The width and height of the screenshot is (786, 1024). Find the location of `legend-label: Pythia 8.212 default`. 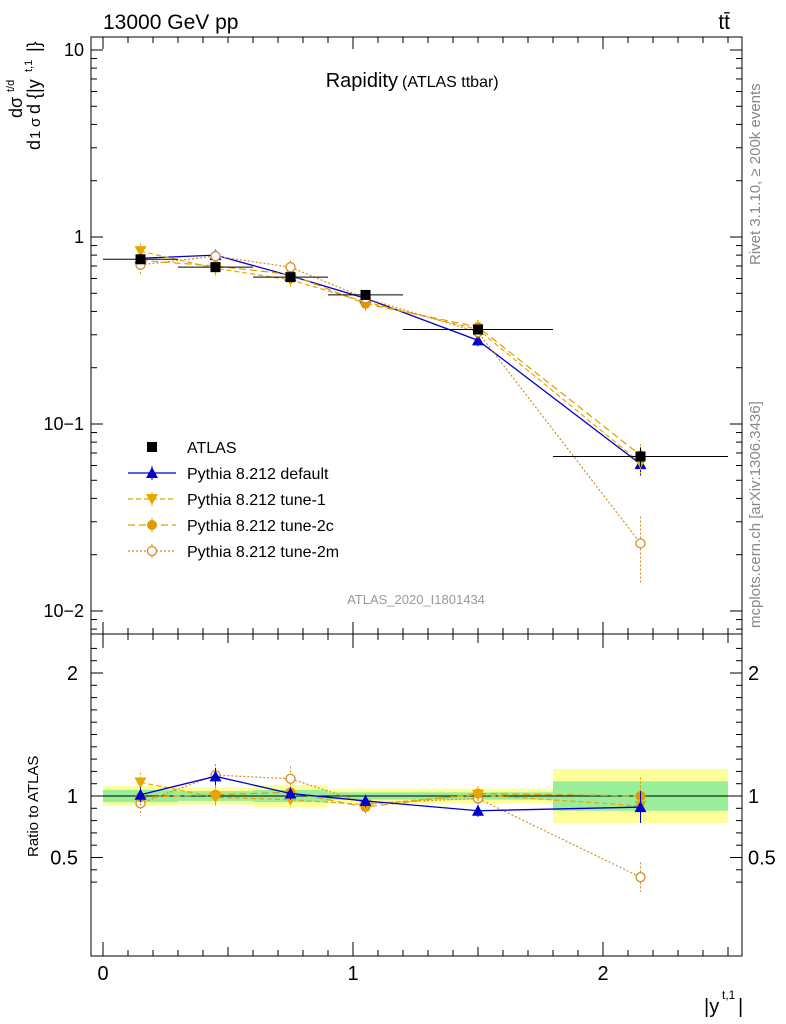

legend-label: Pythia 8.212 default is located at coordinates (258, 474).